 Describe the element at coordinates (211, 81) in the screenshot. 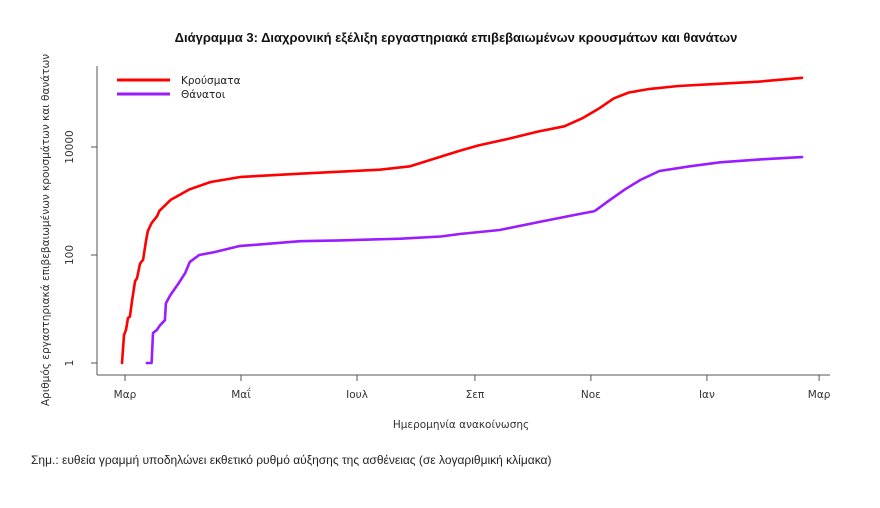

I see `legend-label-cases: Κρούσματα` at that location.